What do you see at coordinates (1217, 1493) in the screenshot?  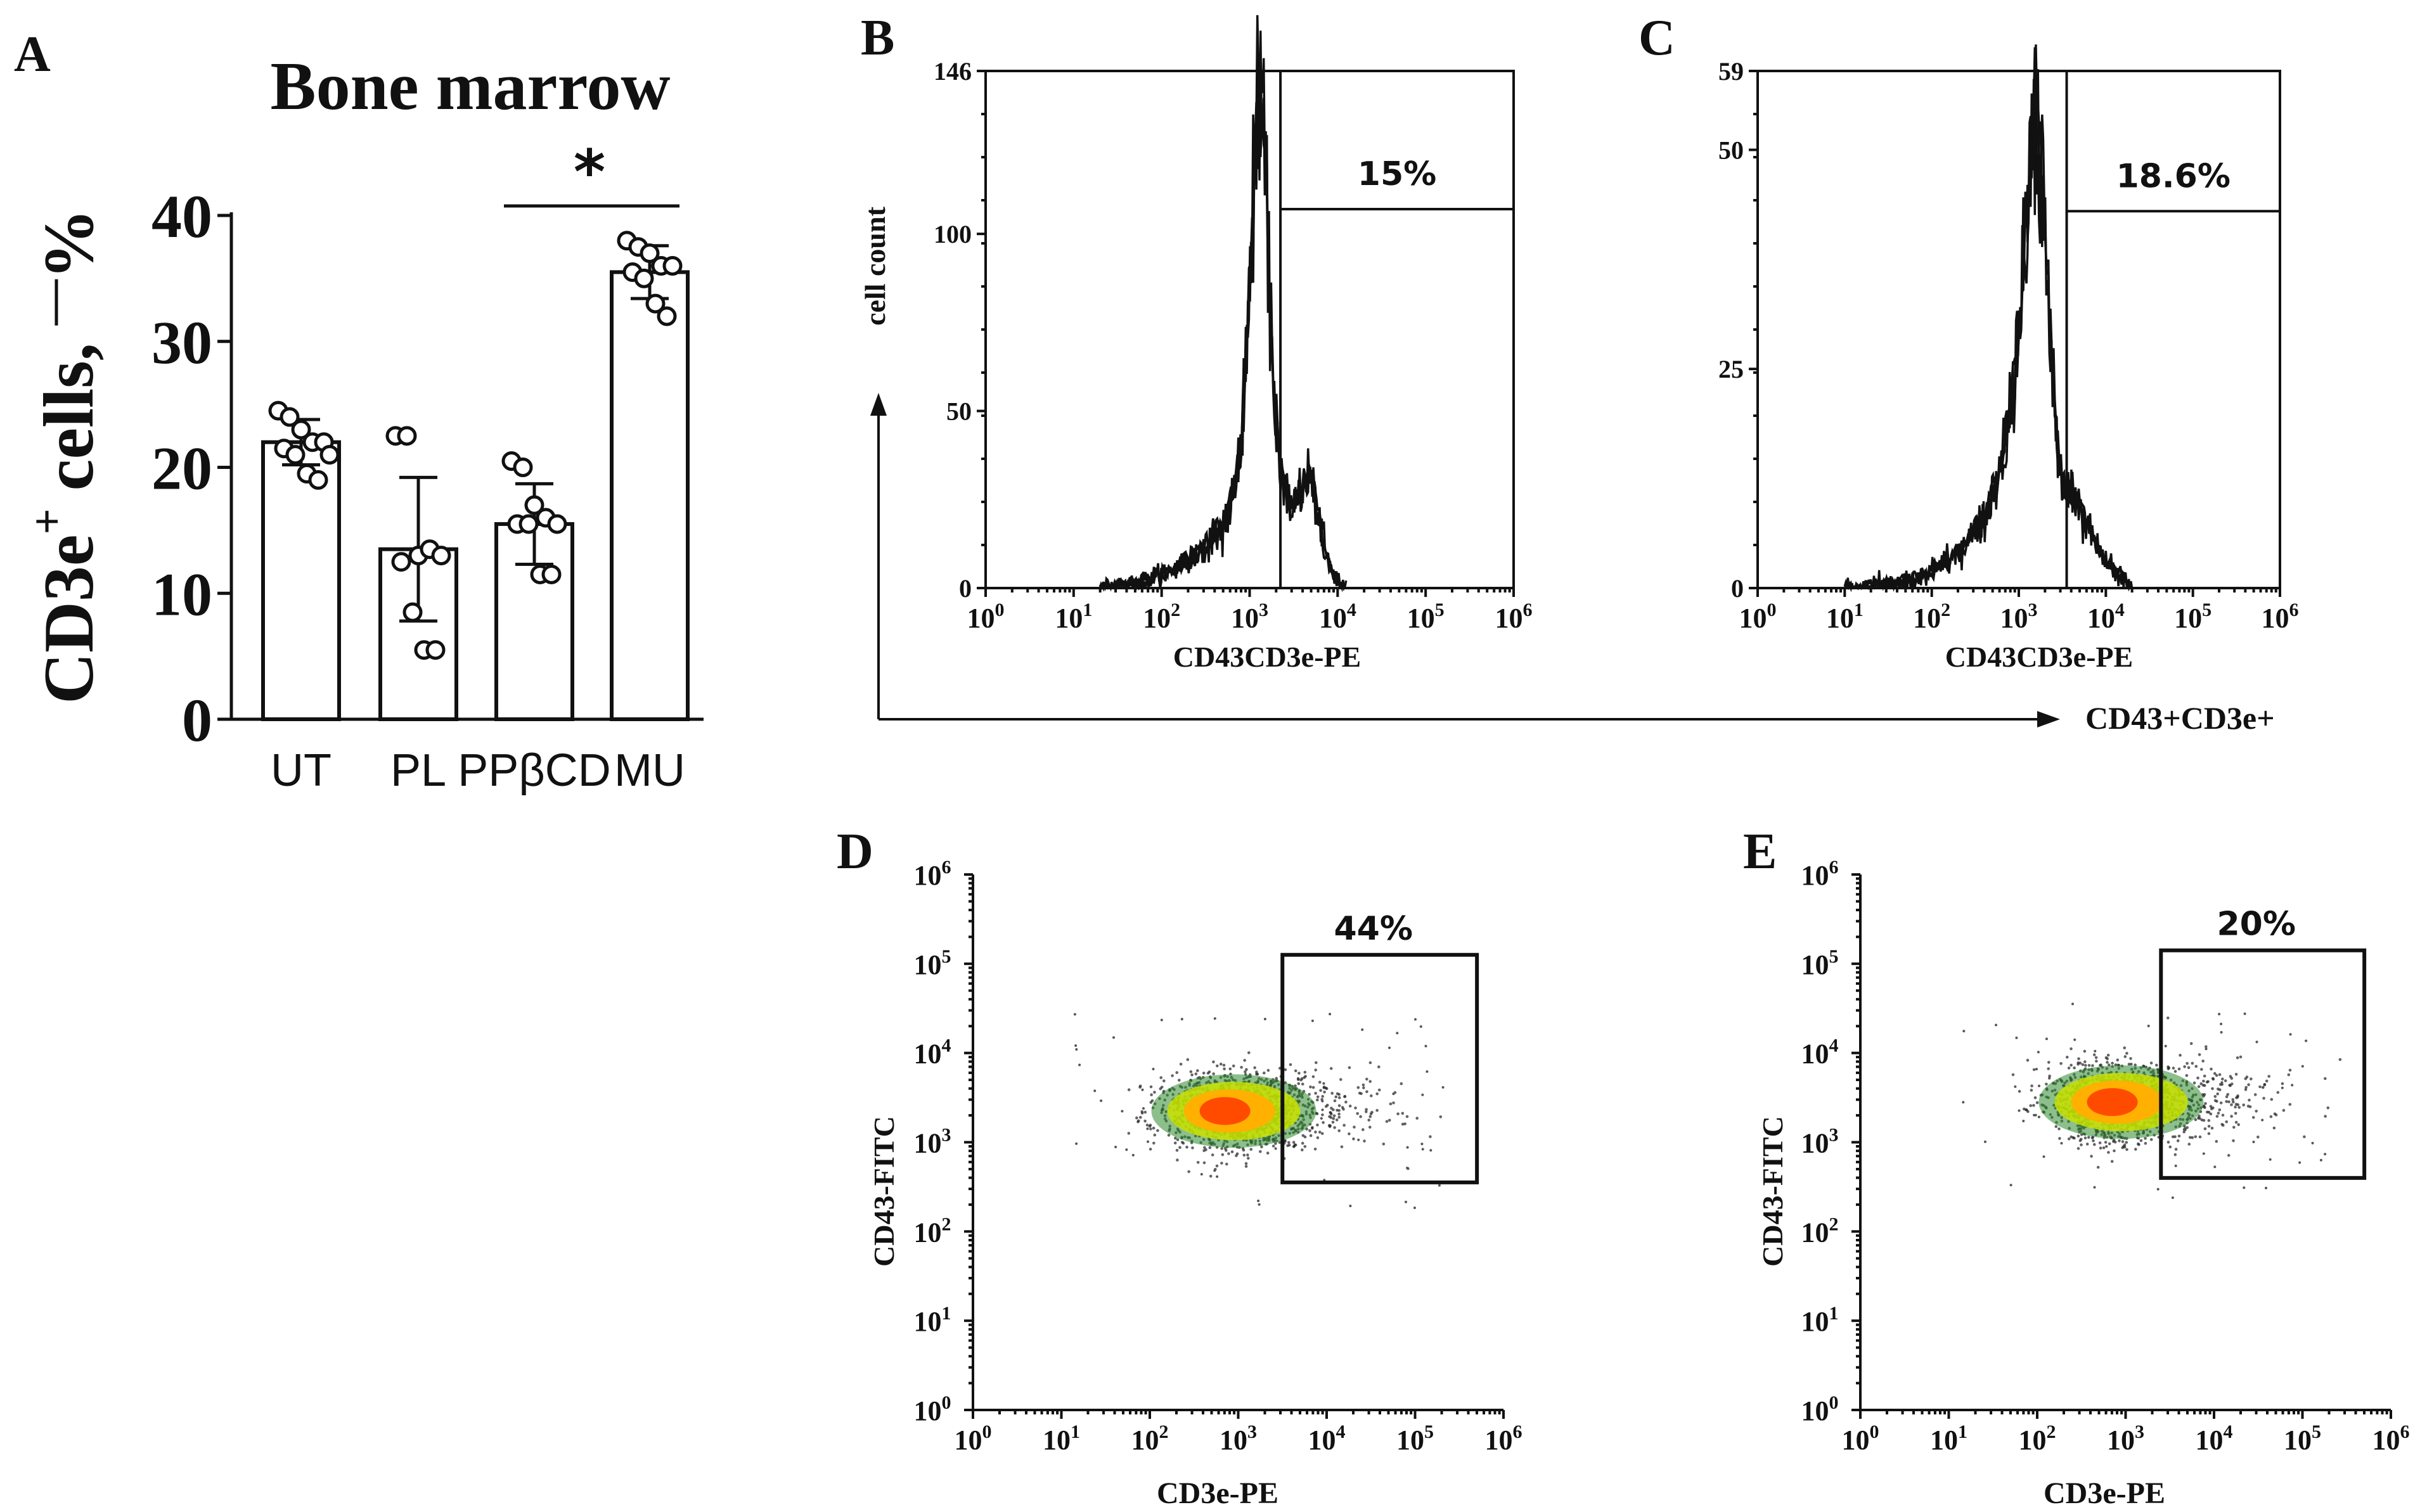 I see `x-axis-label-d: CD3e-PE` at bounding box center [1217, 1493].